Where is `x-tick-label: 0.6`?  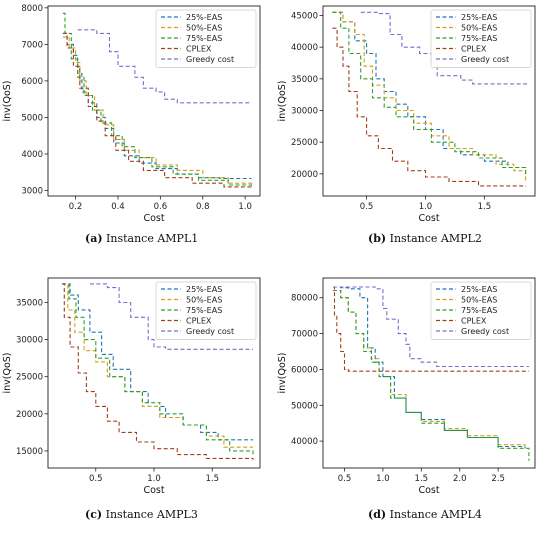 x-tick-label: 0.6 is located at coordinates (161, 207).